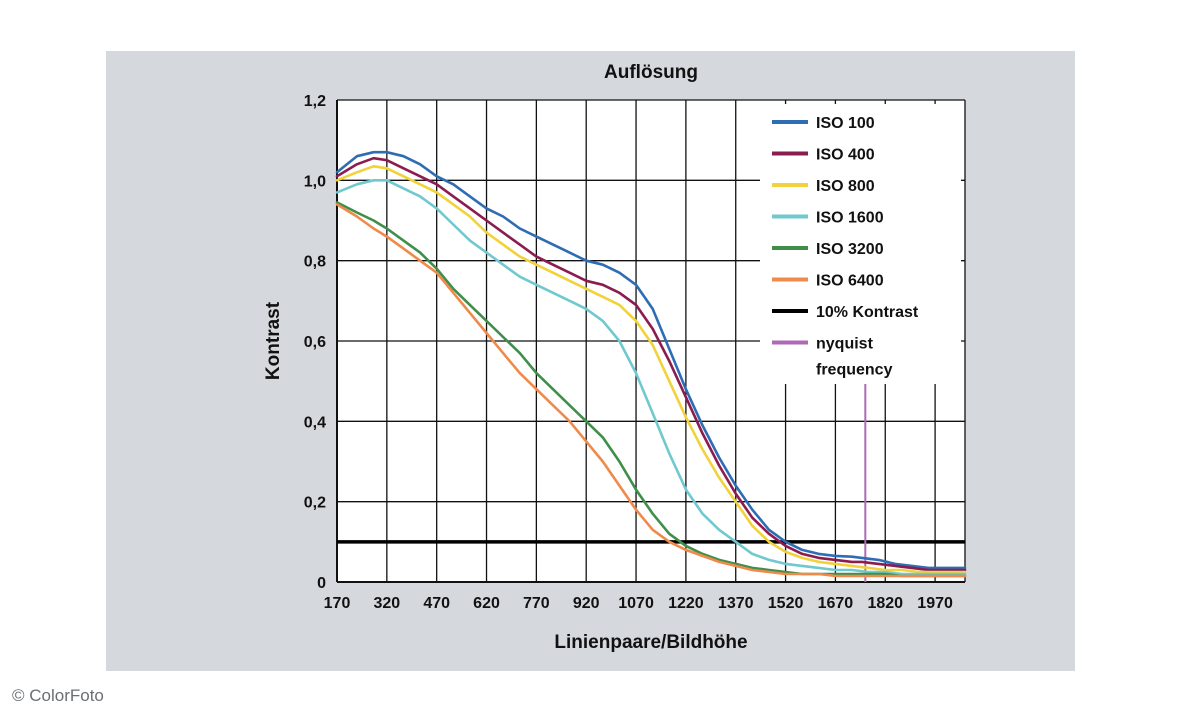 This screenshot has height=720, width=1200. Describe the element at coordinates (337, 603) in the screenshot. I see `x-tick-label: 170` at that location.